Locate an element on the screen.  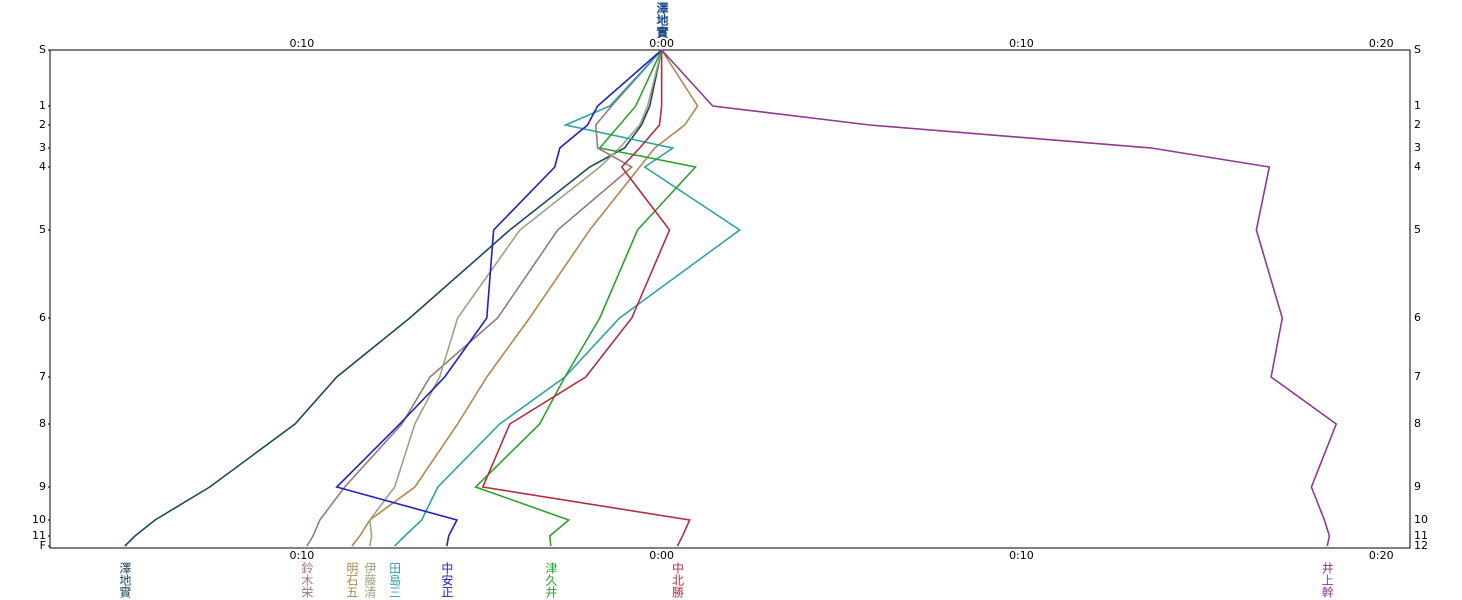
y-right-label: 3 is located at coordinates (1417, 147).